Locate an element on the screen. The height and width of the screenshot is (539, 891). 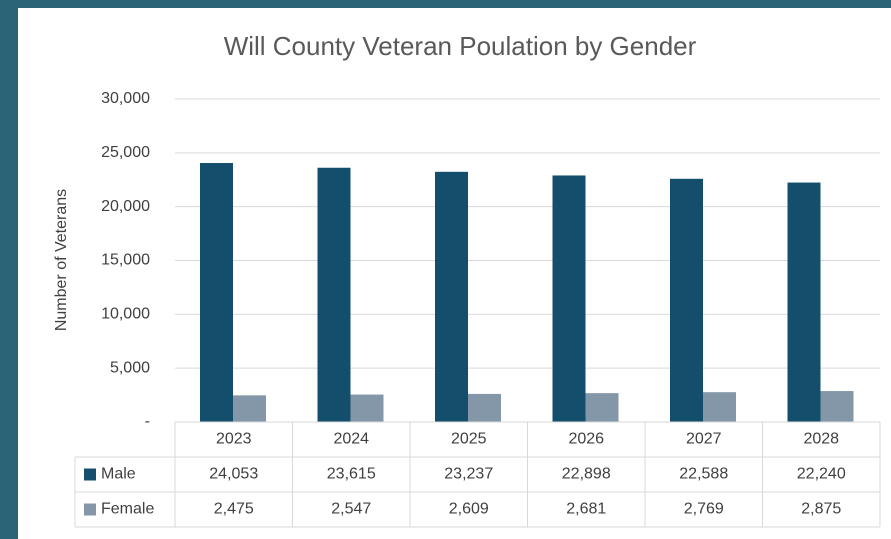
x-tick-label: 2028 is located at coordinates (821, 439).